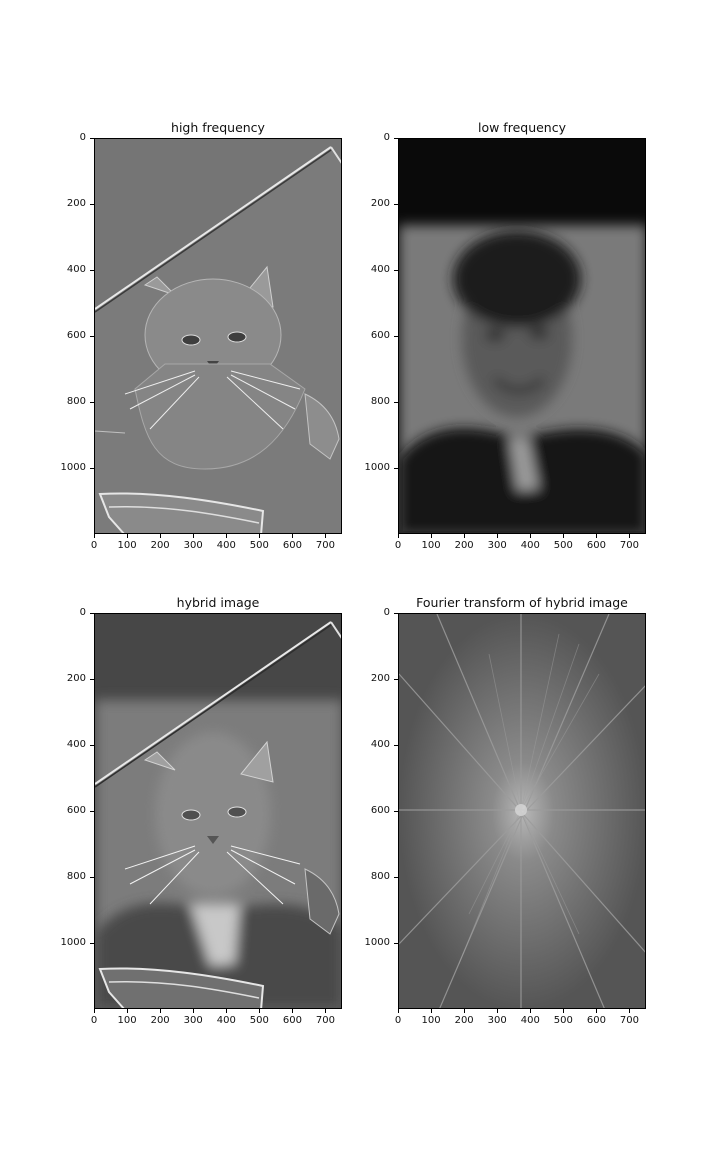 This screenshot has height=1152, width=720. I want to click on image-low-frequency, so click(522, 336).